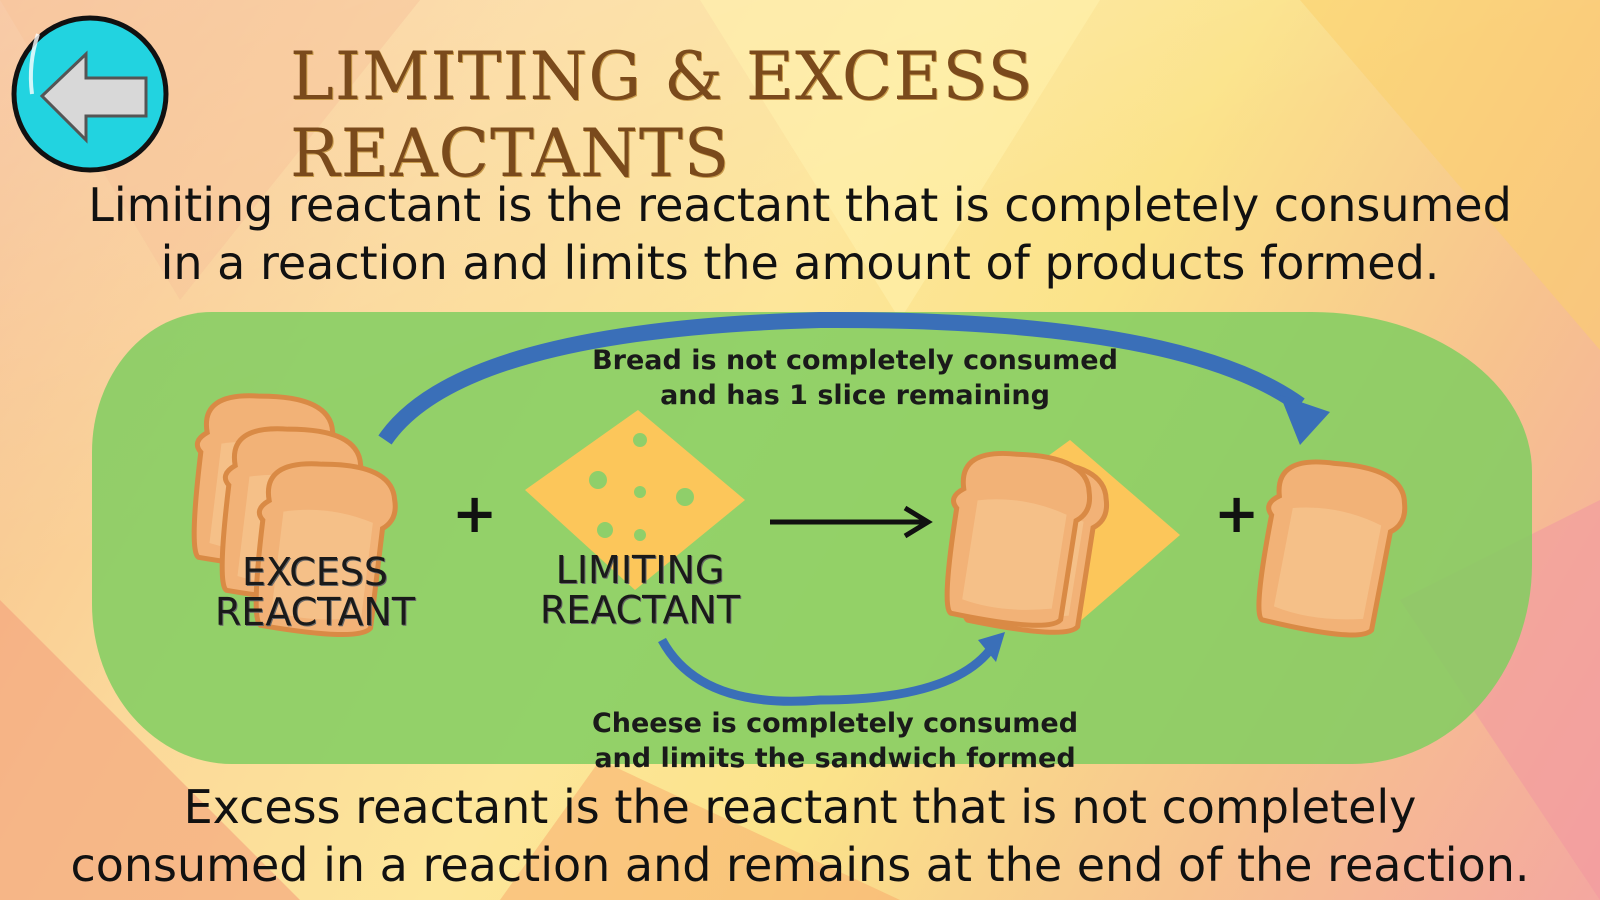  I want to click on note-line: Cheese is completely consumed, so click(835, 723).